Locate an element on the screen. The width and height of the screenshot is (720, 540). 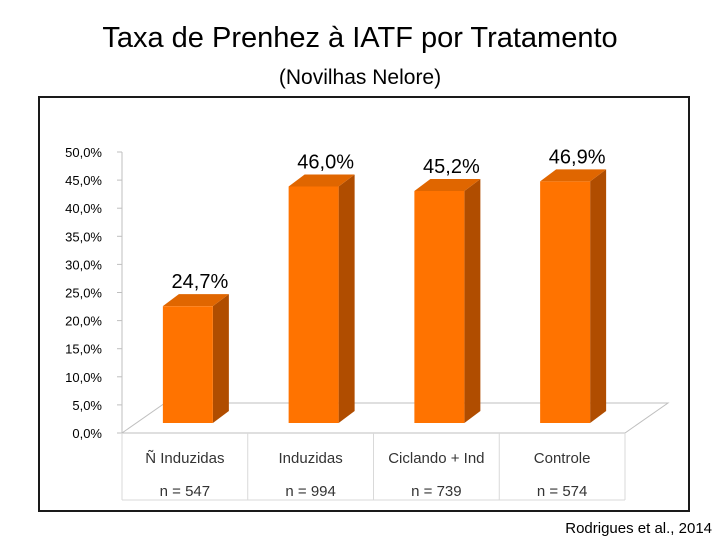
x-category-label: Induzidas is located at coordinates (311, 458).